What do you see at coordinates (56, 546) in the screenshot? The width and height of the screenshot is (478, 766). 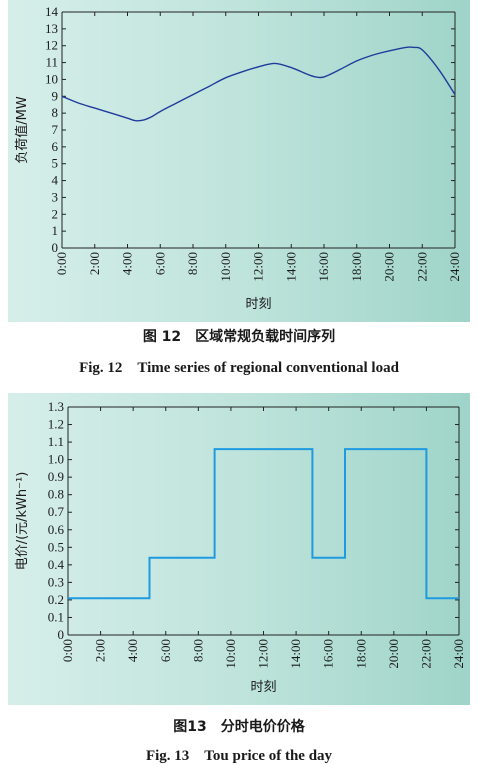 I see `y-tick-label: 0.5` at bounding box center [56, 546].